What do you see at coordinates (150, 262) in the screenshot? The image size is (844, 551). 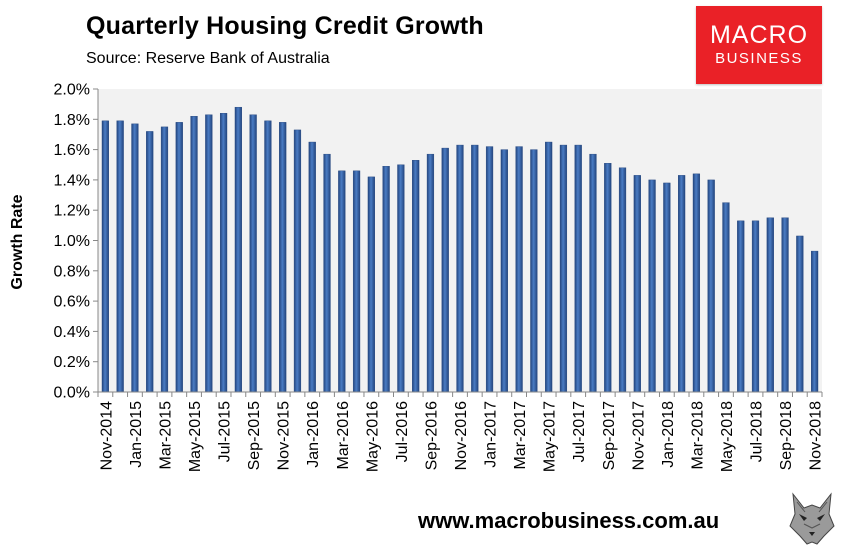 I see `bar-feb-2015` at bounding box center [150, 262].